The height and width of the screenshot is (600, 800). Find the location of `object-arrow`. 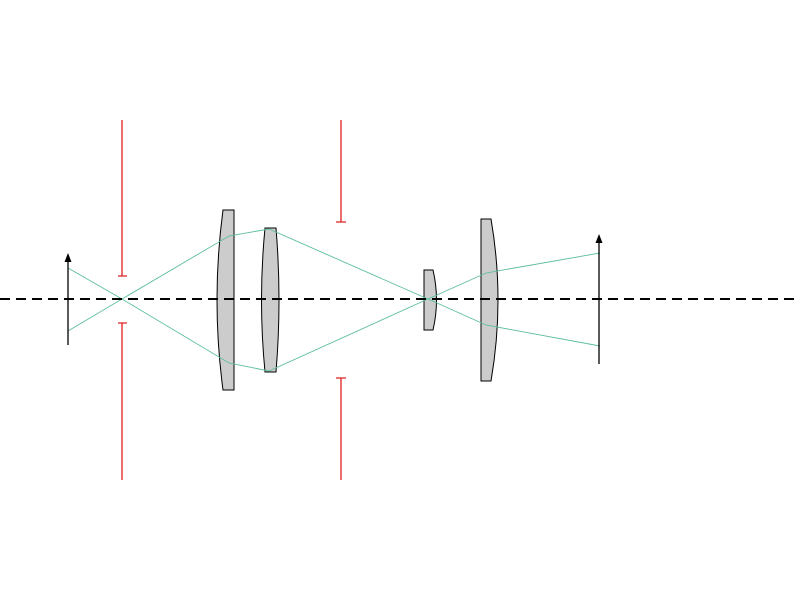

object-arrow is located at coordinates (68, 299).